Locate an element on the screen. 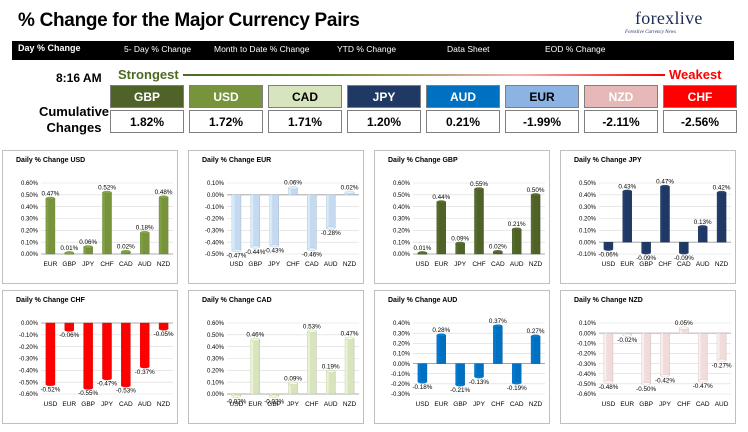 This screenshot has height=432, width=748. data-label: 0.42% is located at coordinates (722, 187).